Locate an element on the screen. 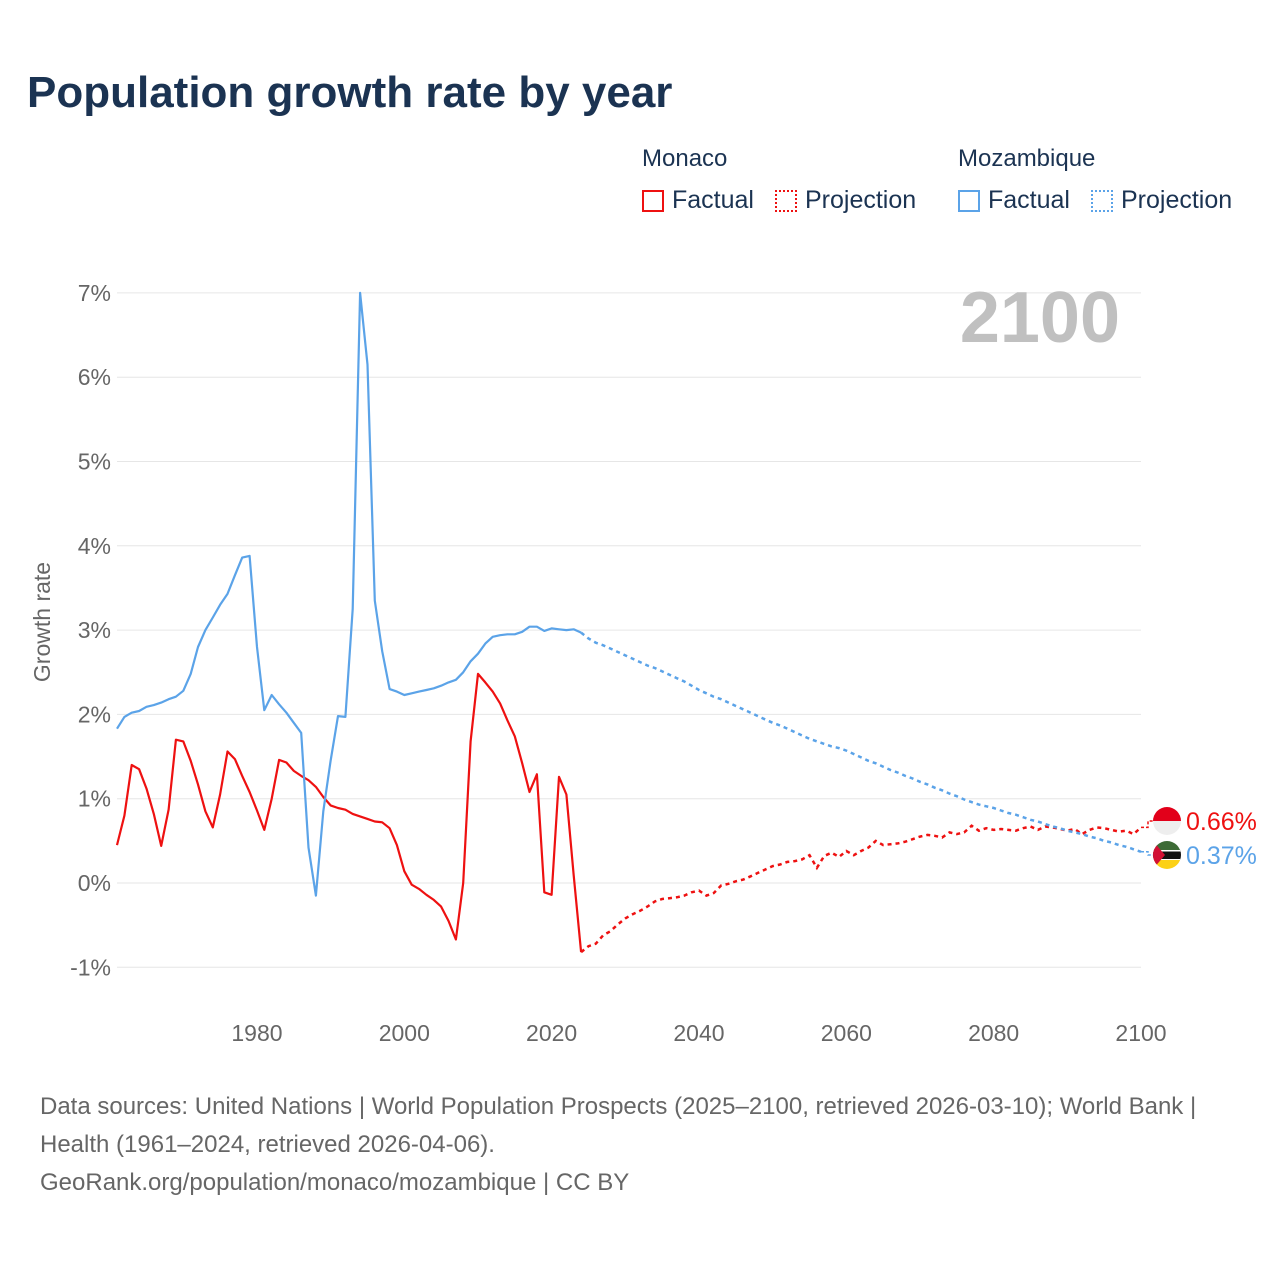  legend-mozambique-projection: Projection is located at coordinates (1161, 200).